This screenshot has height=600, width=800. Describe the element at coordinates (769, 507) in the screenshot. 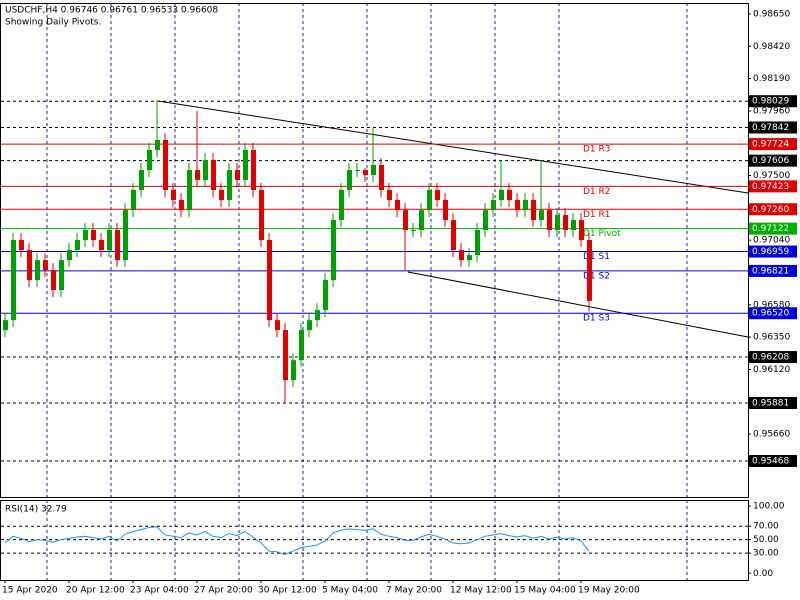

I see `rsi-y-tick-label: 100.00` at that location.